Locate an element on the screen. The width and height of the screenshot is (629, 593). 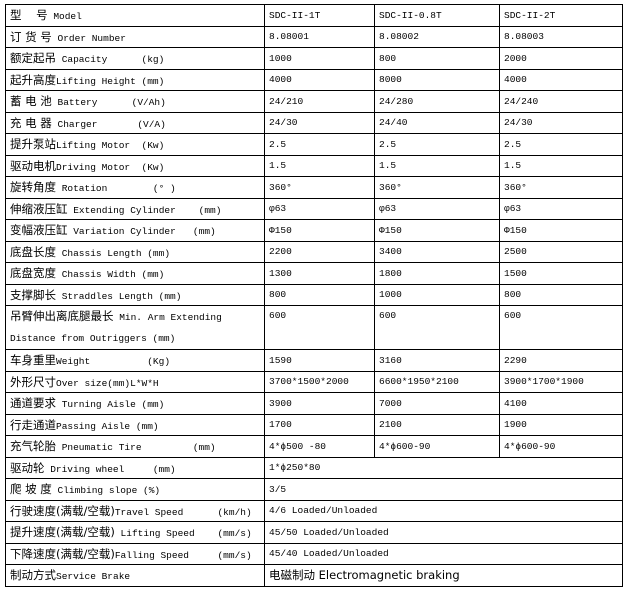
row-label: 伸缩液压缸 Extending Cylinder (mm) is located at coordinates (135, 208).